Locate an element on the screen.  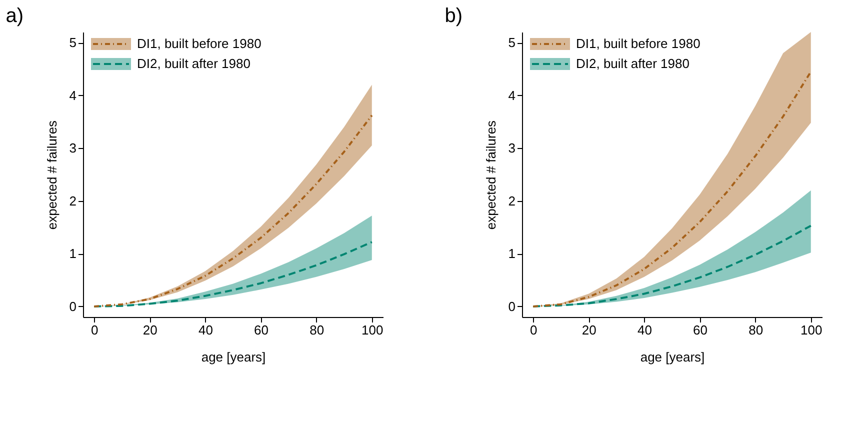
chart-title: b) is located at coordinates (453, 16).